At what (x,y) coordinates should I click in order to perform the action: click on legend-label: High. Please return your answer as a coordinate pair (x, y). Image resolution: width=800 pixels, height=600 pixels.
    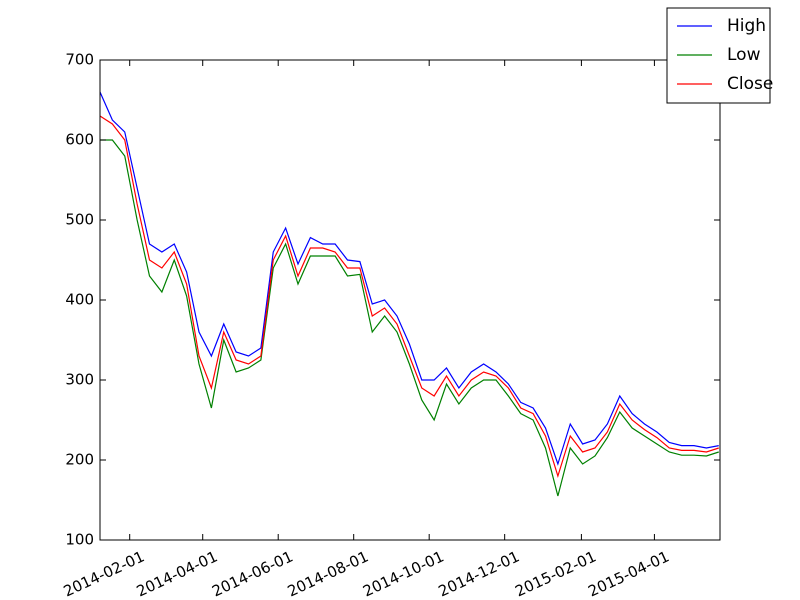
    Looking at the image, I should click on (746, 26).